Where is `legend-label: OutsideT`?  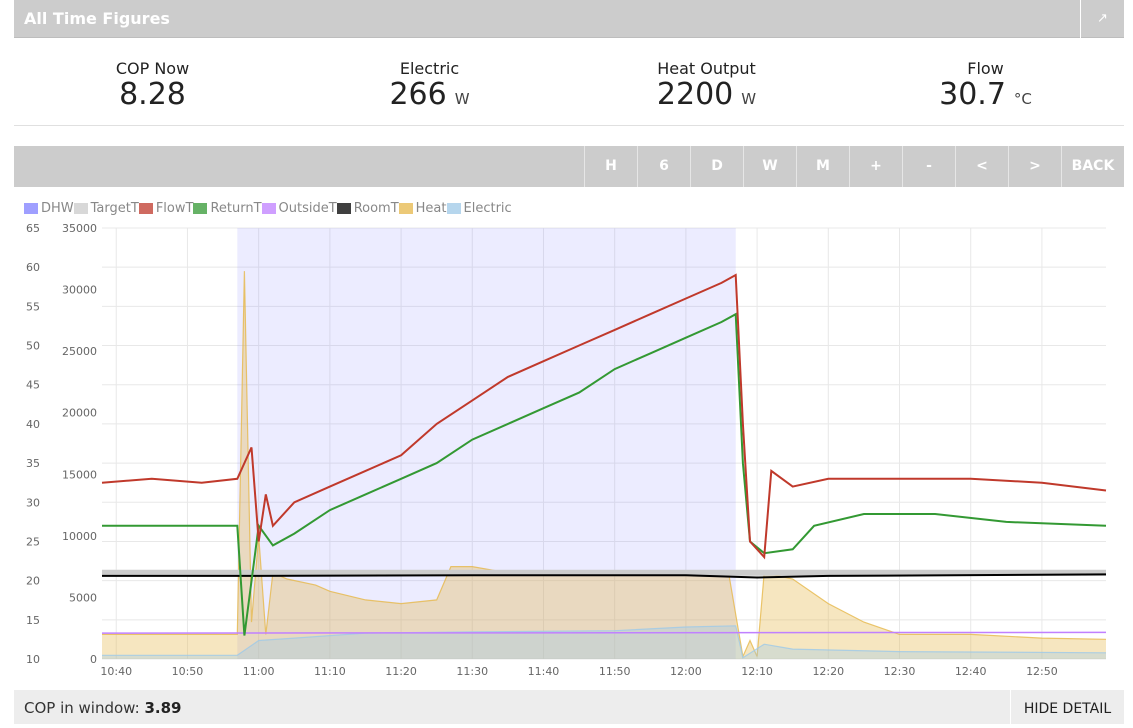
legend-label: OutsideT is located at coordinates (307, 208).